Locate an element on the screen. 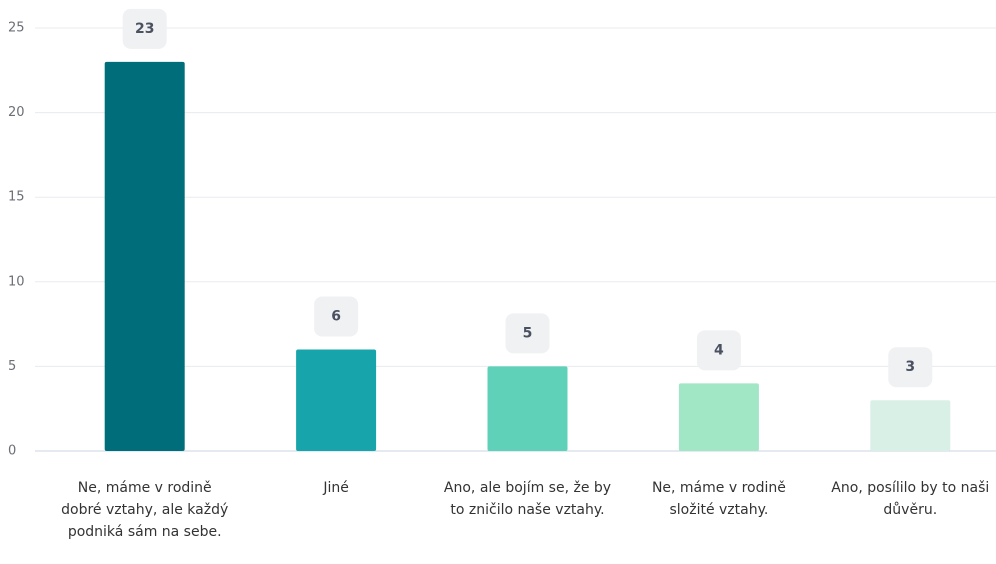 Image resolution: width=996 pixels, height=564 pixels. x-tick-label-line: Ano, ale bojím se, že by is located at coordinates (527, 488).